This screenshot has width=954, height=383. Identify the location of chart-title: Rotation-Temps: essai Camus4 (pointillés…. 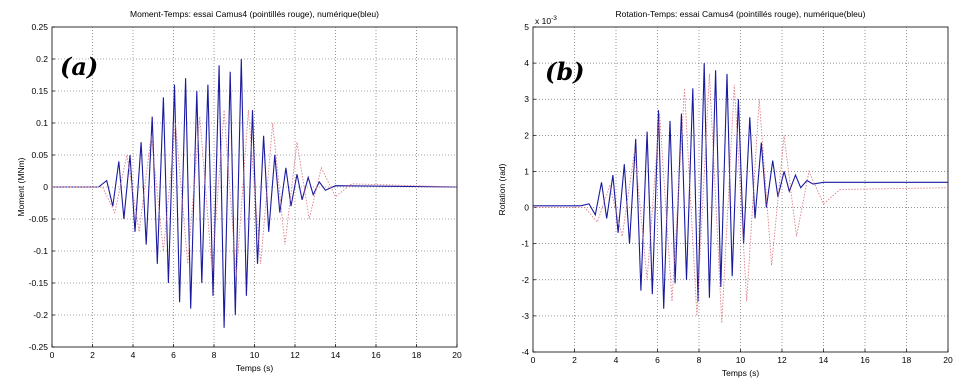
(741, 14).